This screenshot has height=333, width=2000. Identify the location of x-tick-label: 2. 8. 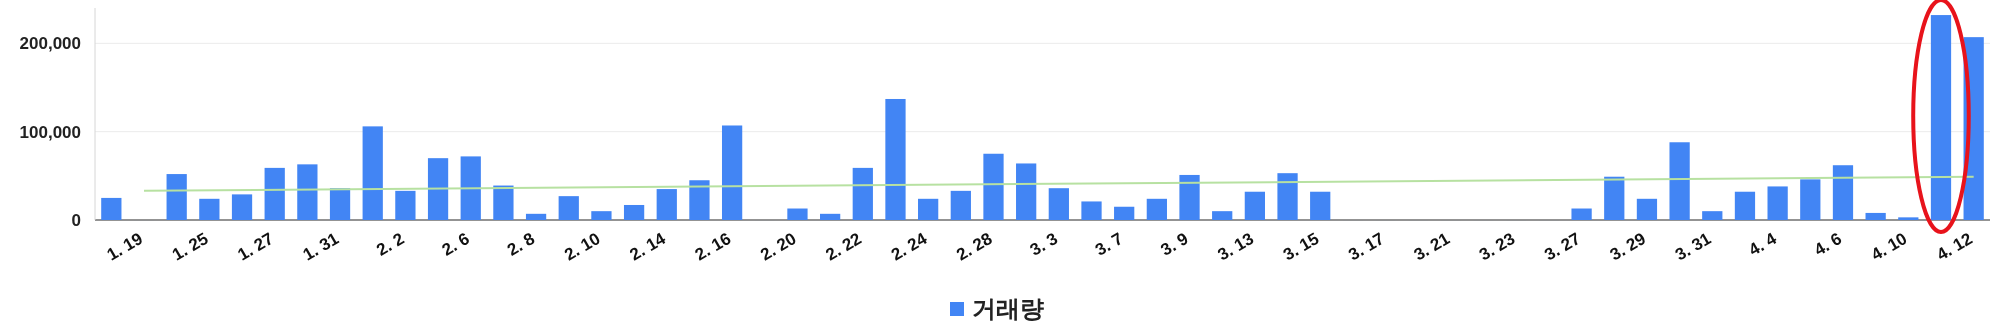
(521, 244).